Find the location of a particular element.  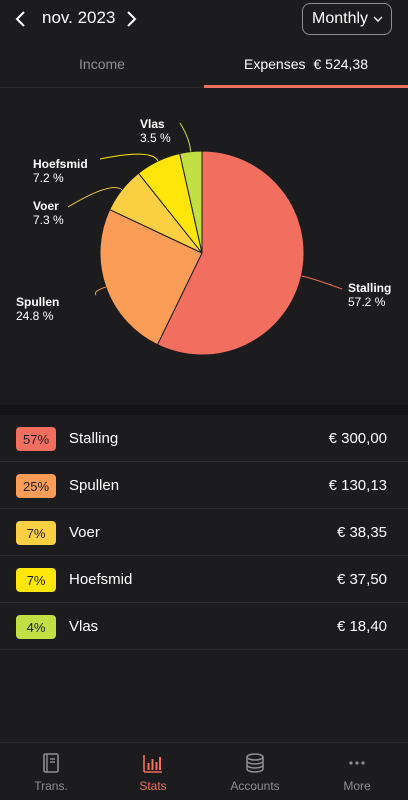

pie-label-hoefsmid: Hoefsmid 7.2 % is located at coordinates (60, 171).